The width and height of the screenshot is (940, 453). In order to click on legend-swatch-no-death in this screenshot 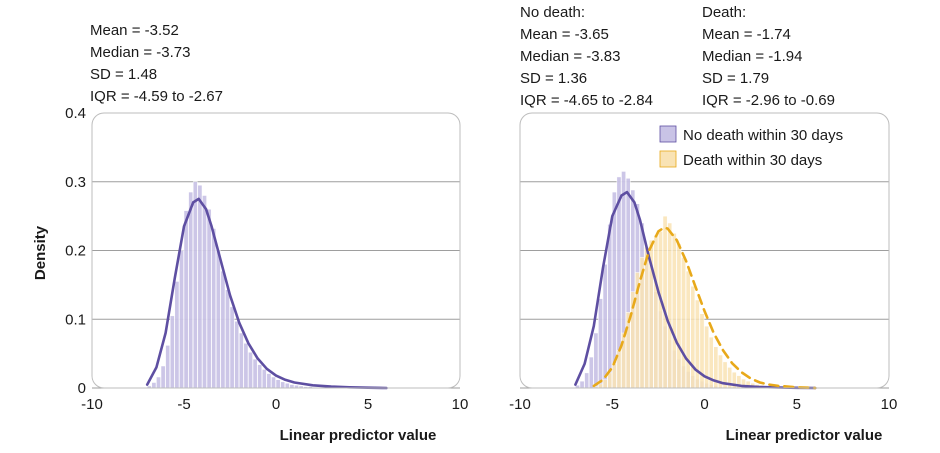, I will do `click(668, 134)`.